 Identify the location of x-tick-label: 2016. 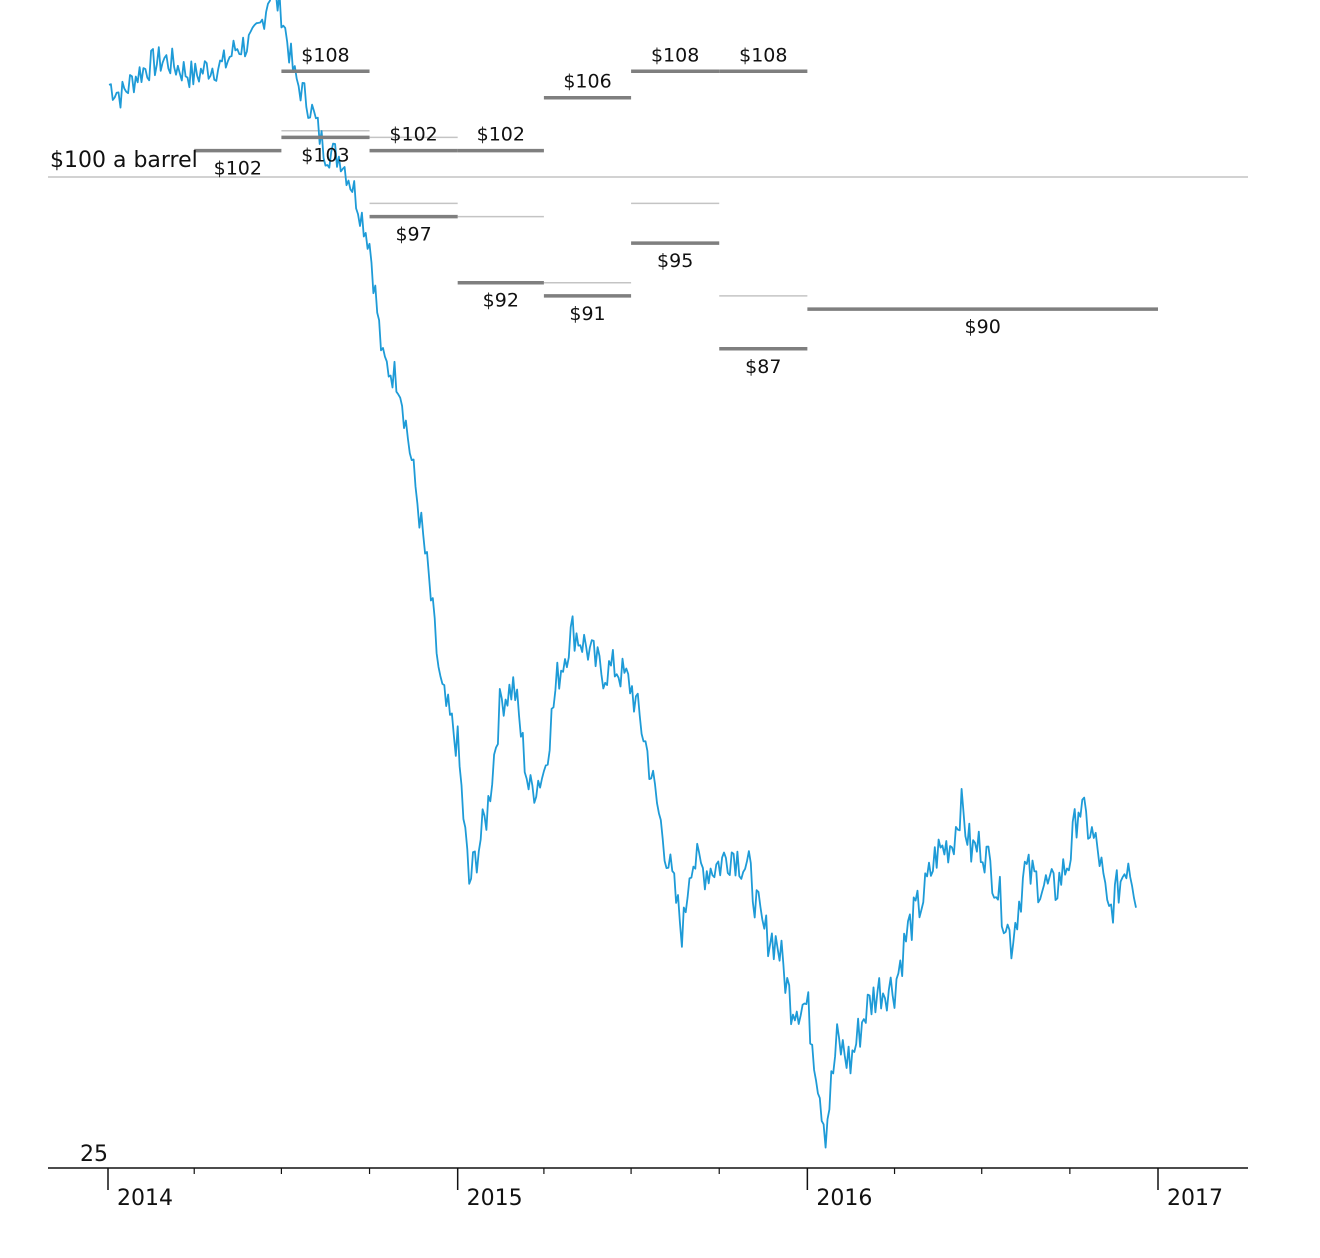
(844, 1198).